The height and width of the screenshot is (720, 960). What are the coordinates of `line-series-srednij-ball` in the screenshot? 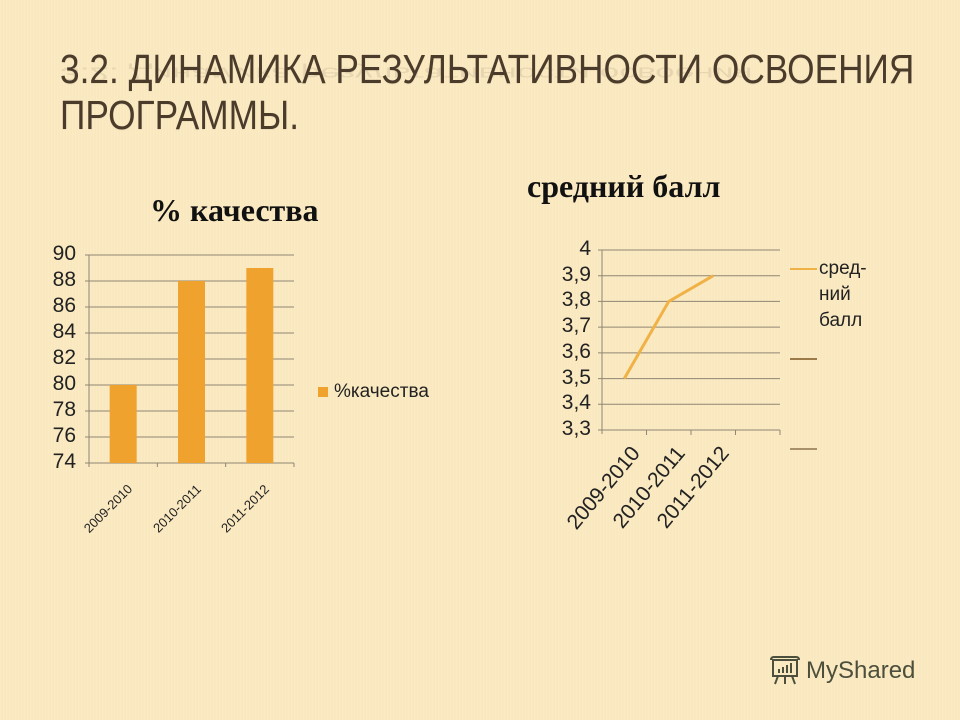 It's located at (668, 327).